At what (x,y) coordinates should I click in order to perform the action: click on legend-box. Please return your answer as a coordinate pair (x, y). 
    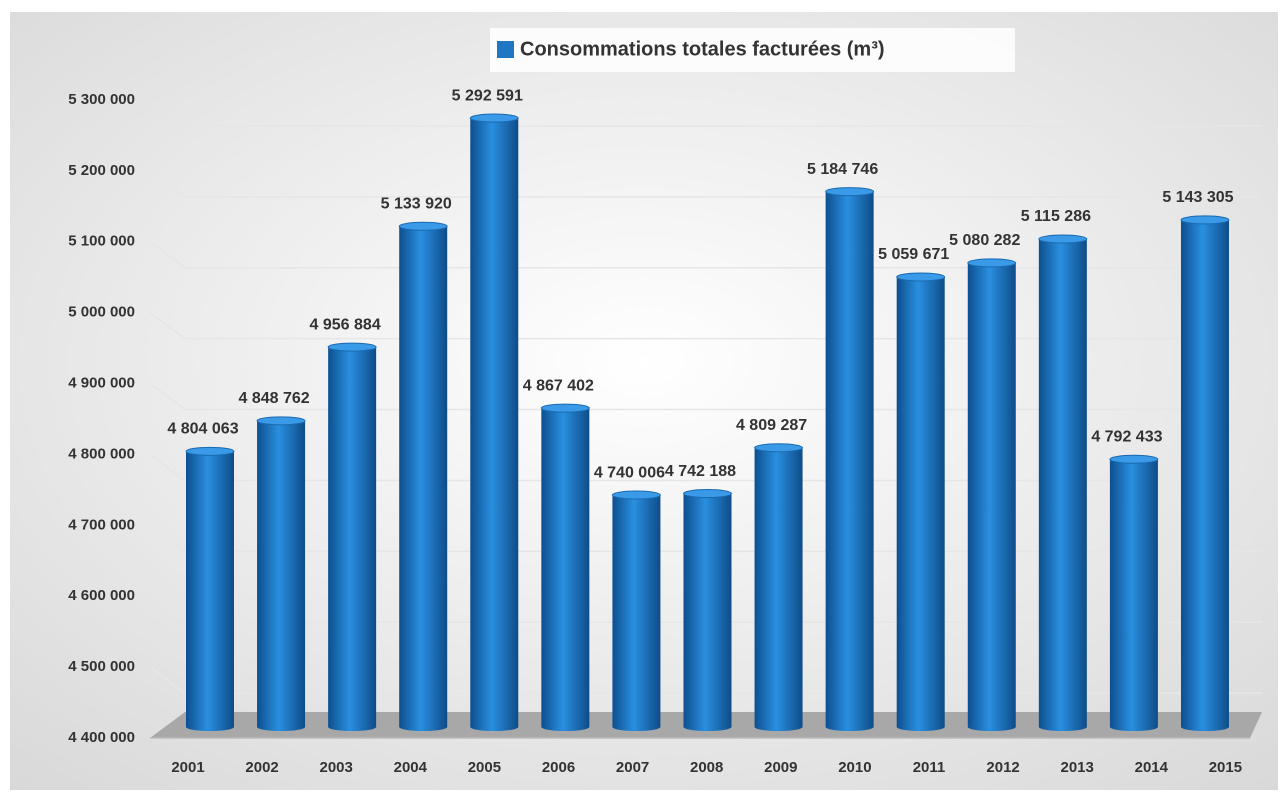
    Looking at the image, I should click on (752, 50).